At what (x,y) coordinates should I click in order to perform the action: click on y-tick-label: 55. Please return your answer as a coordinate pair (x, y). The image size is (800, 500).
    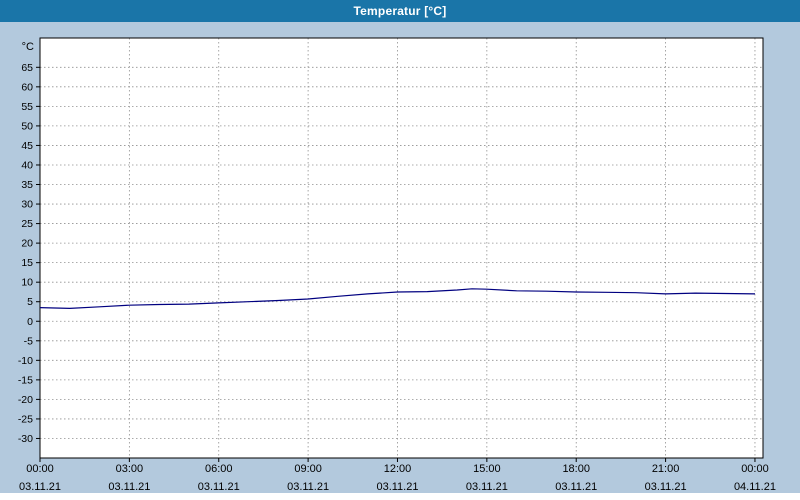
    Looking at the image, I should click on (27, 107).